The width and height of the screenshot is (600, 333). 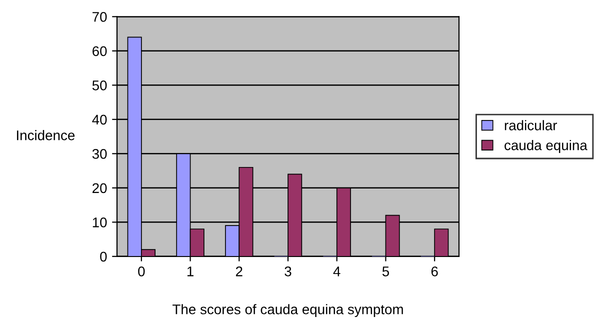 I want to click on y-tick-label: 70, so click(x=99, y=17).